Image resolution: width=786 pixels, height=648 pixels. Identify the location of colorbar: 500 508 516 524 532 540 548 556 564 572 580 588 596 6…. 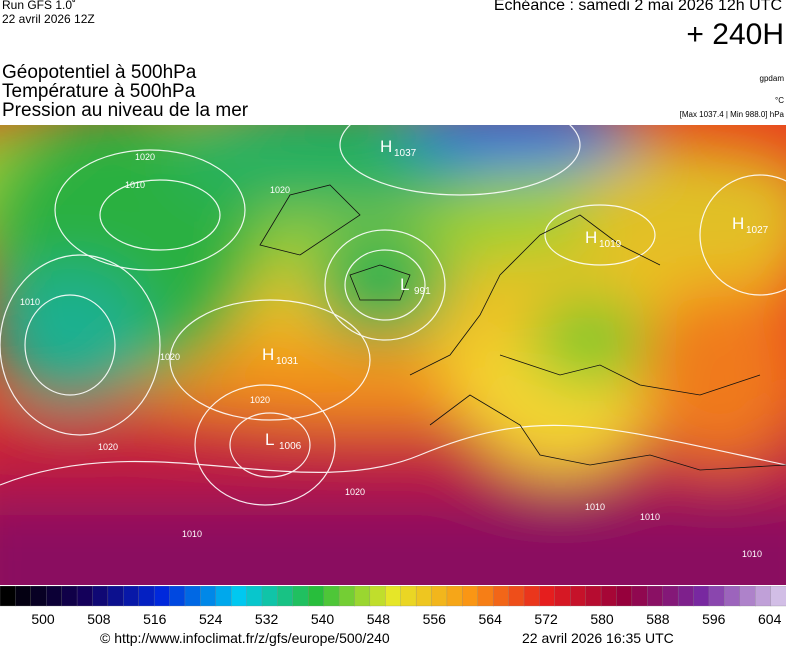
(393, 606).